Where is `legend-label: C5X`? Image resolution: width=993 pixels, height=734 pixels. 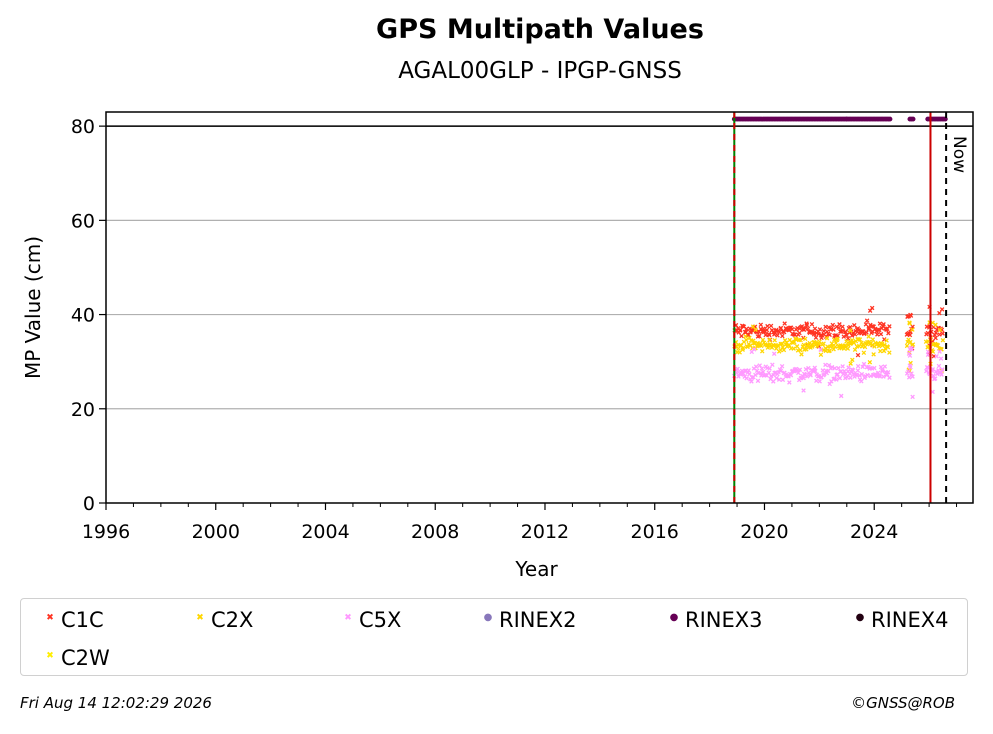 legend-label: C5X is located at coordinates (380, 620).